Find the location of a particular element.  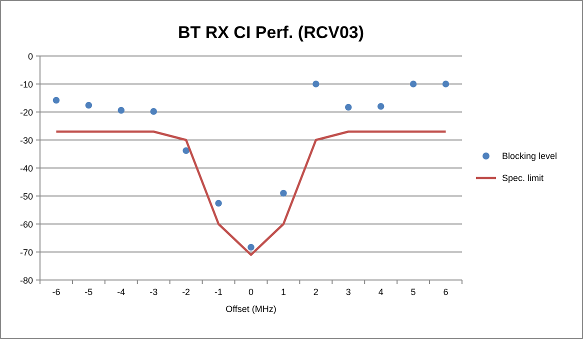

chart-title: BT RX CI Perf. (RCV03) is located at coordinates (271, 32).